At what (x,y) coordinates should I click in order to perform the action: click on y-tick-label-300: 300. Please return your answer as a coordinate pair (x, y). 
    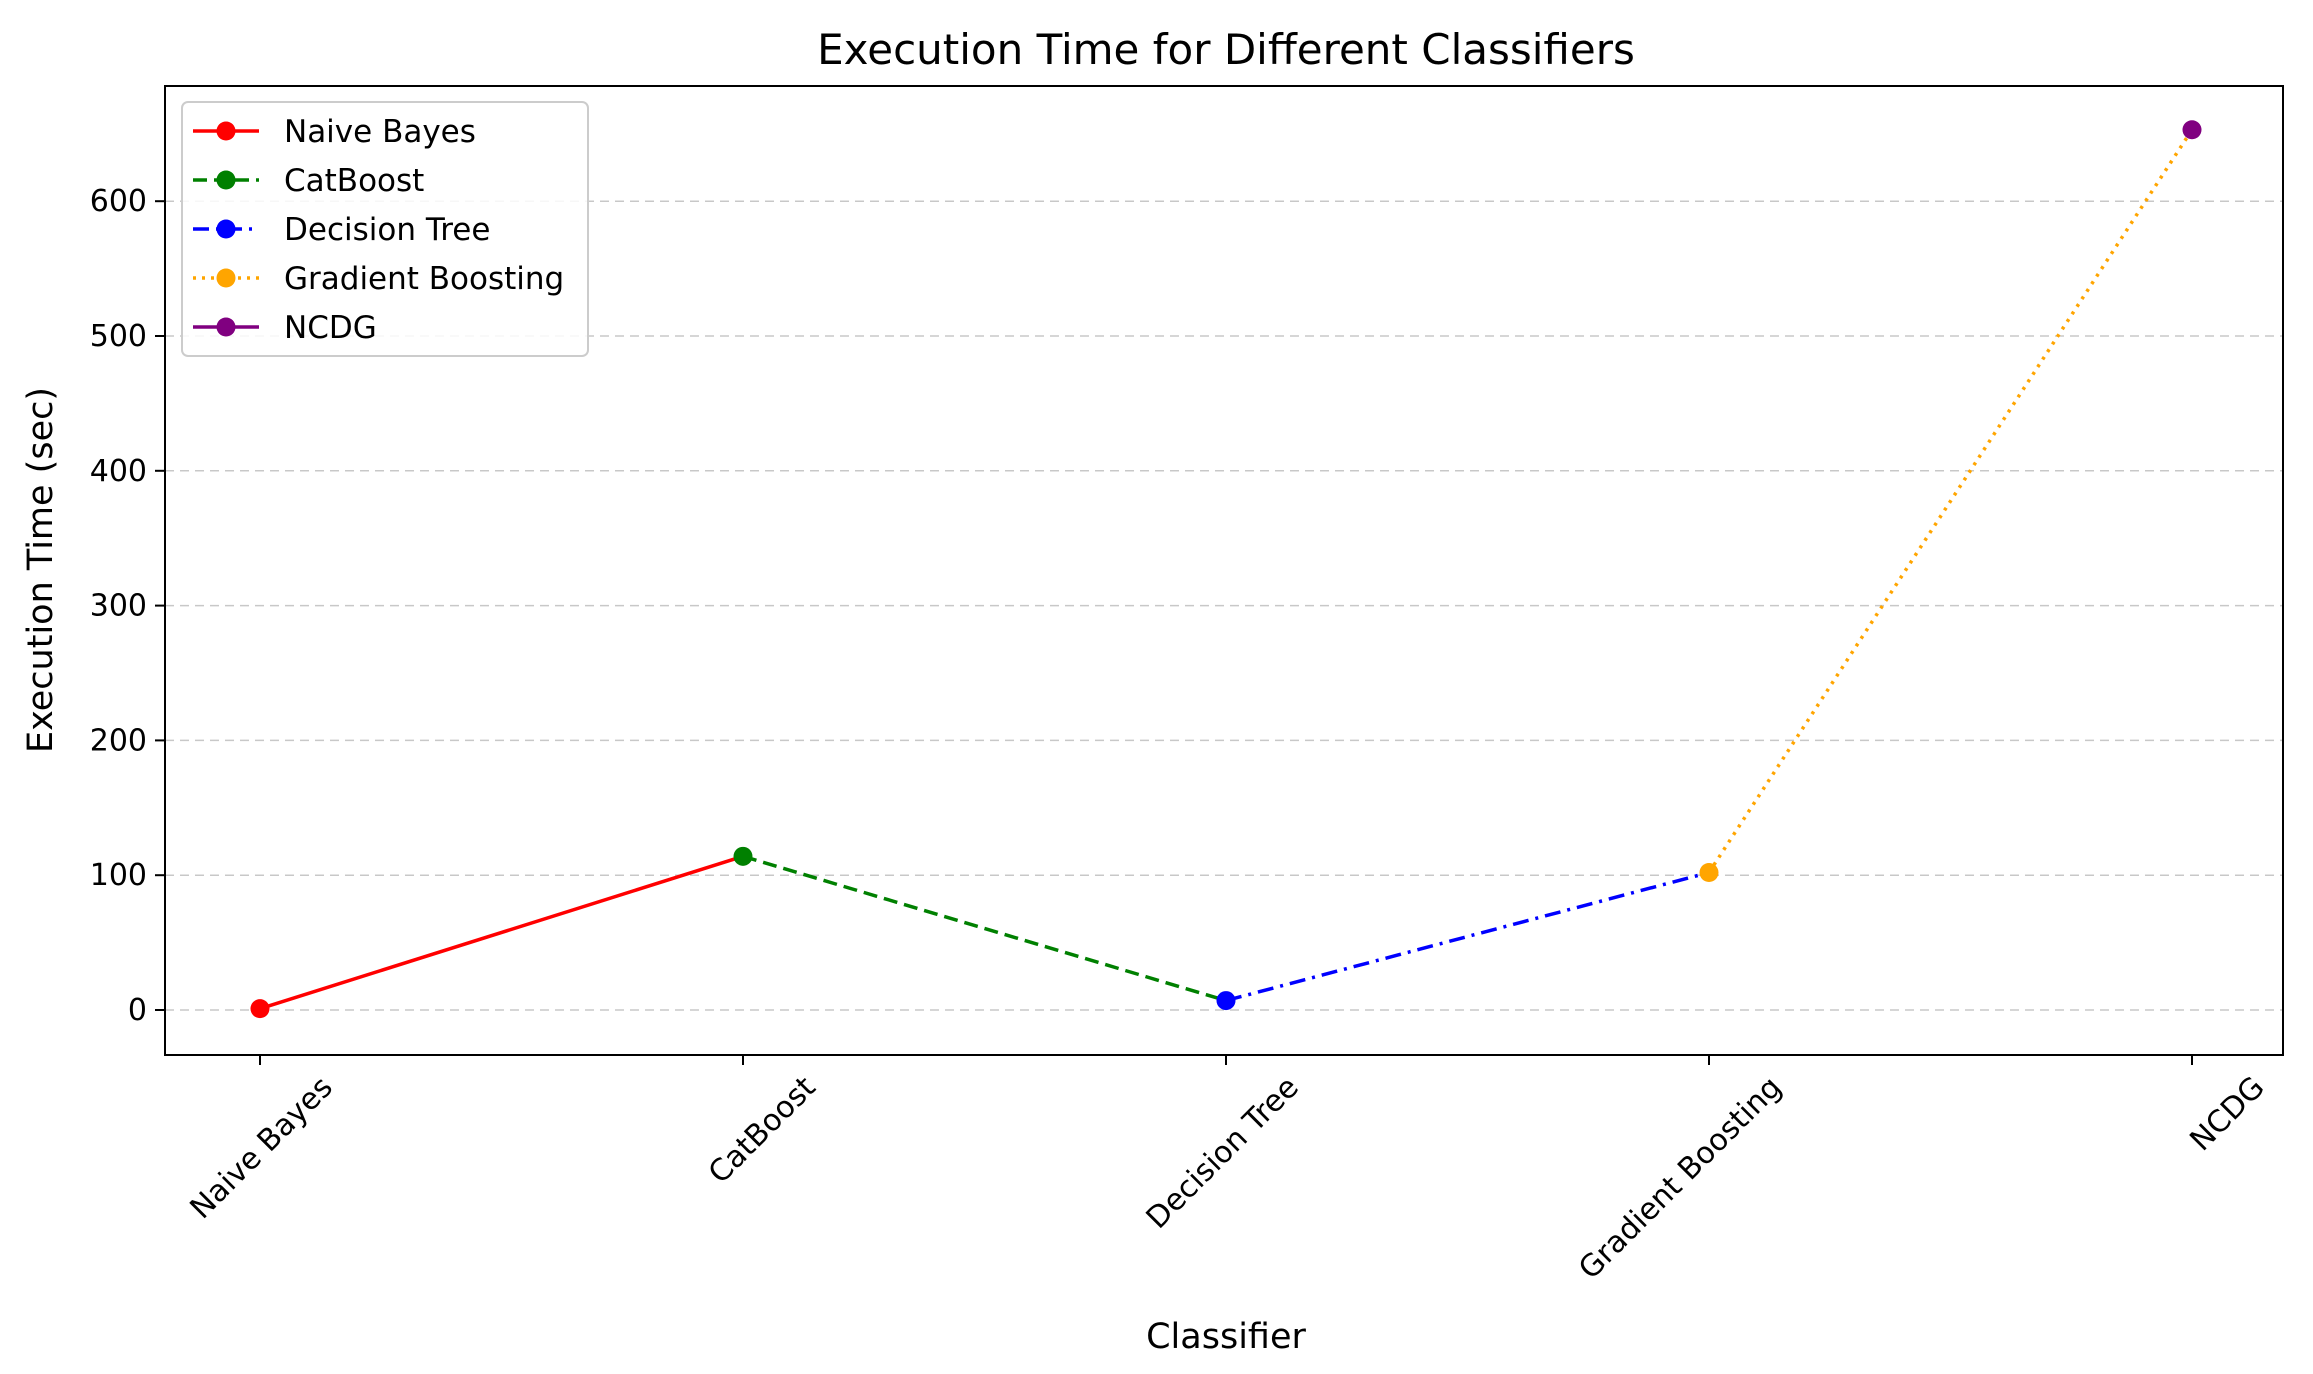
    Looking at the image, I should click on (118, 606).